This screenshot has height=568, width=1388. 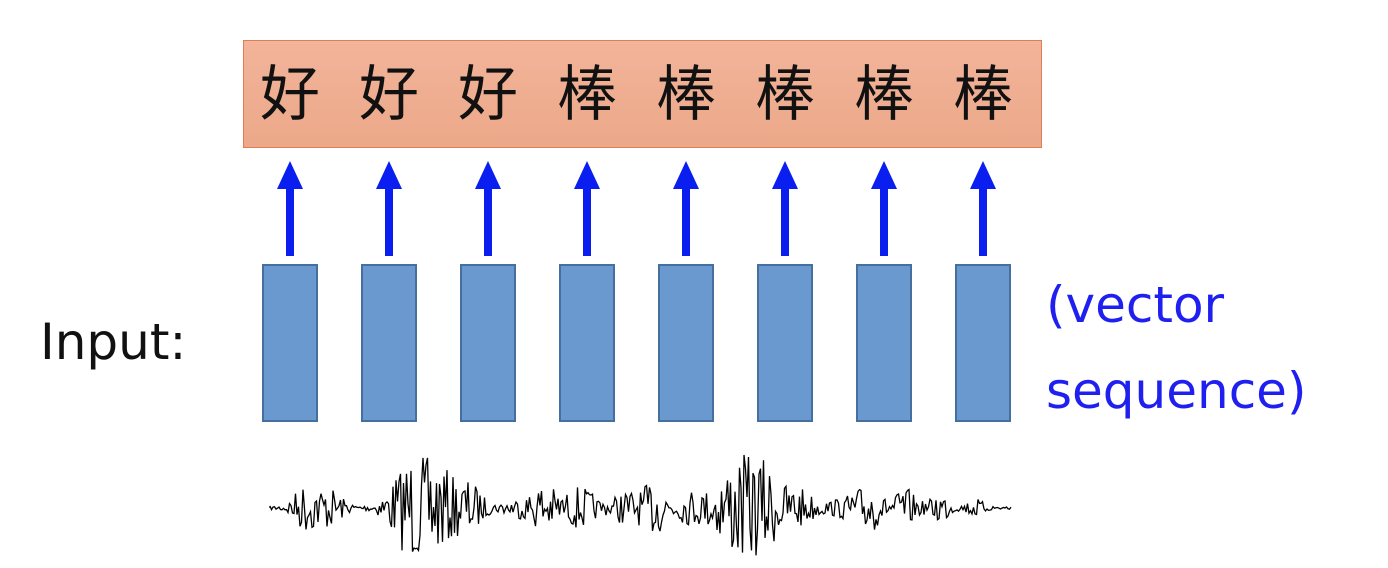 What do you see at coordinates (113, 342) in the screenshot?
I see `input-label: Input:` at bounding box center [113, 342].